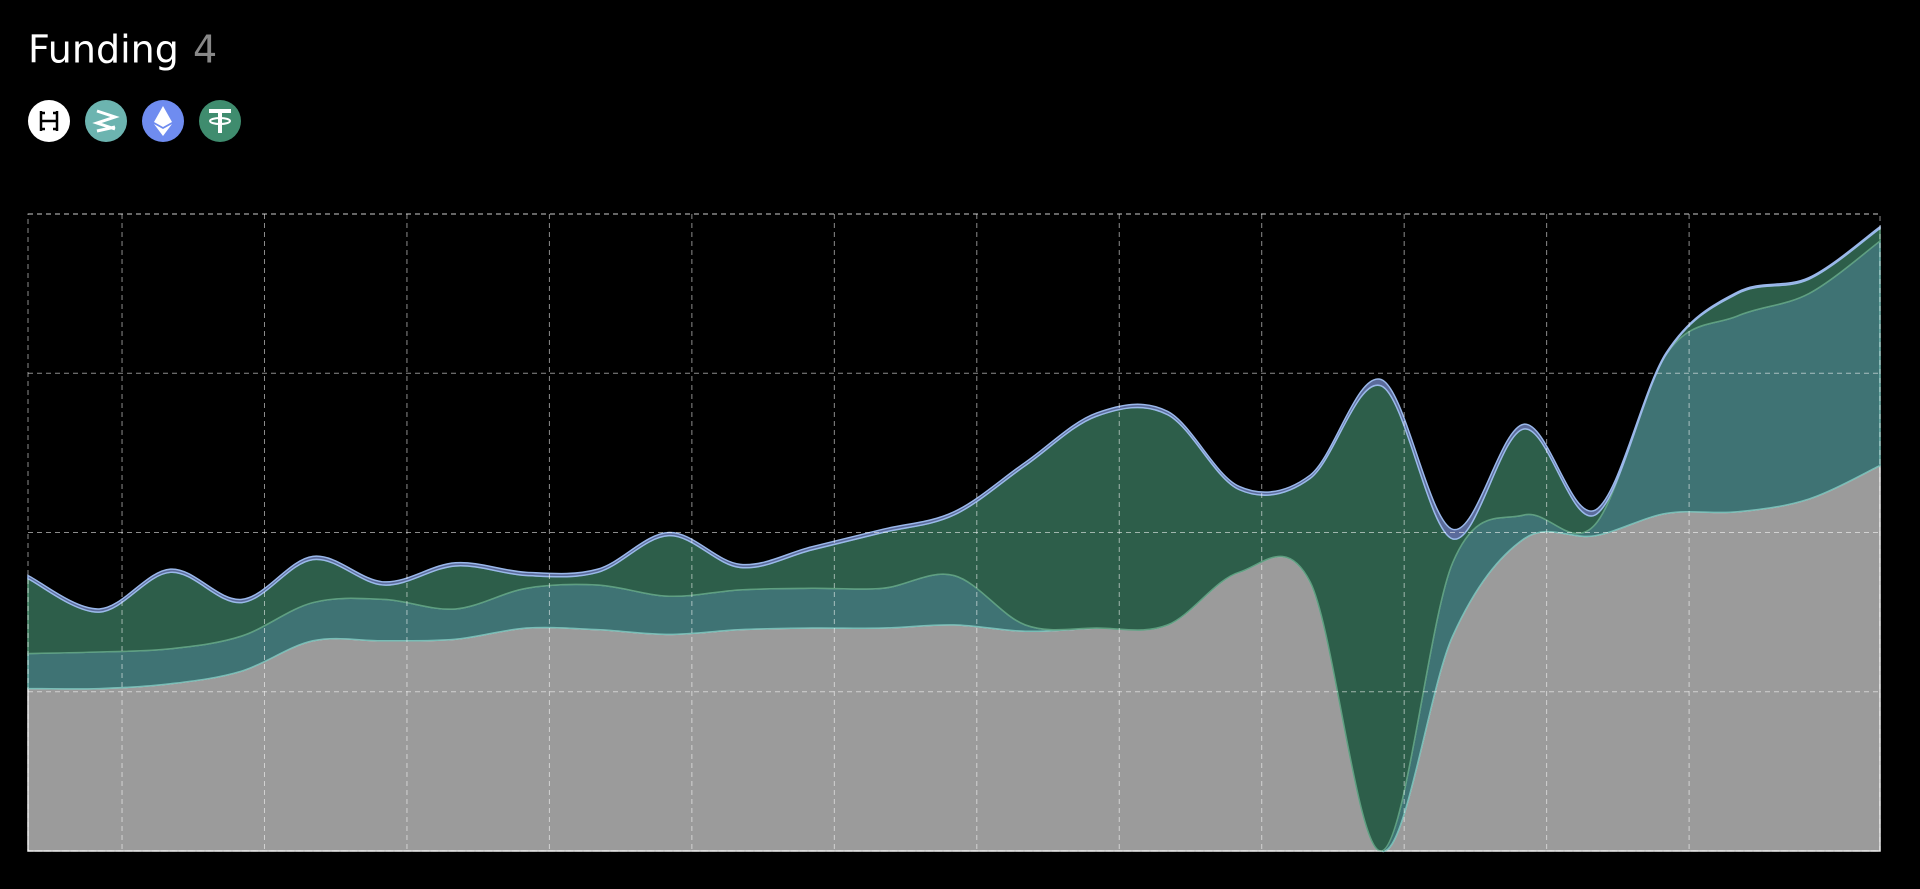 This screenshot has height=889, width=1920. I want to click on title: Funding, so click(103, 50).